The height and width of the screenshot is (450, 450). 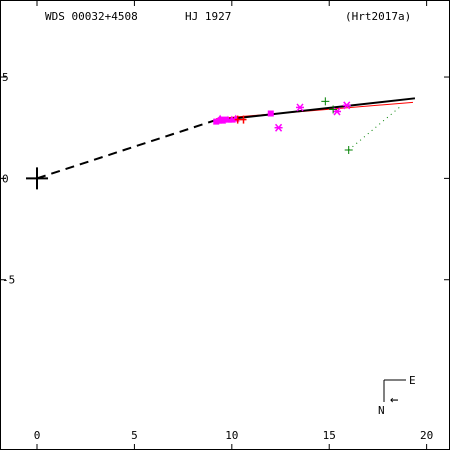 I want to click on y-tick-label: 5, so click(x=5, y=77).